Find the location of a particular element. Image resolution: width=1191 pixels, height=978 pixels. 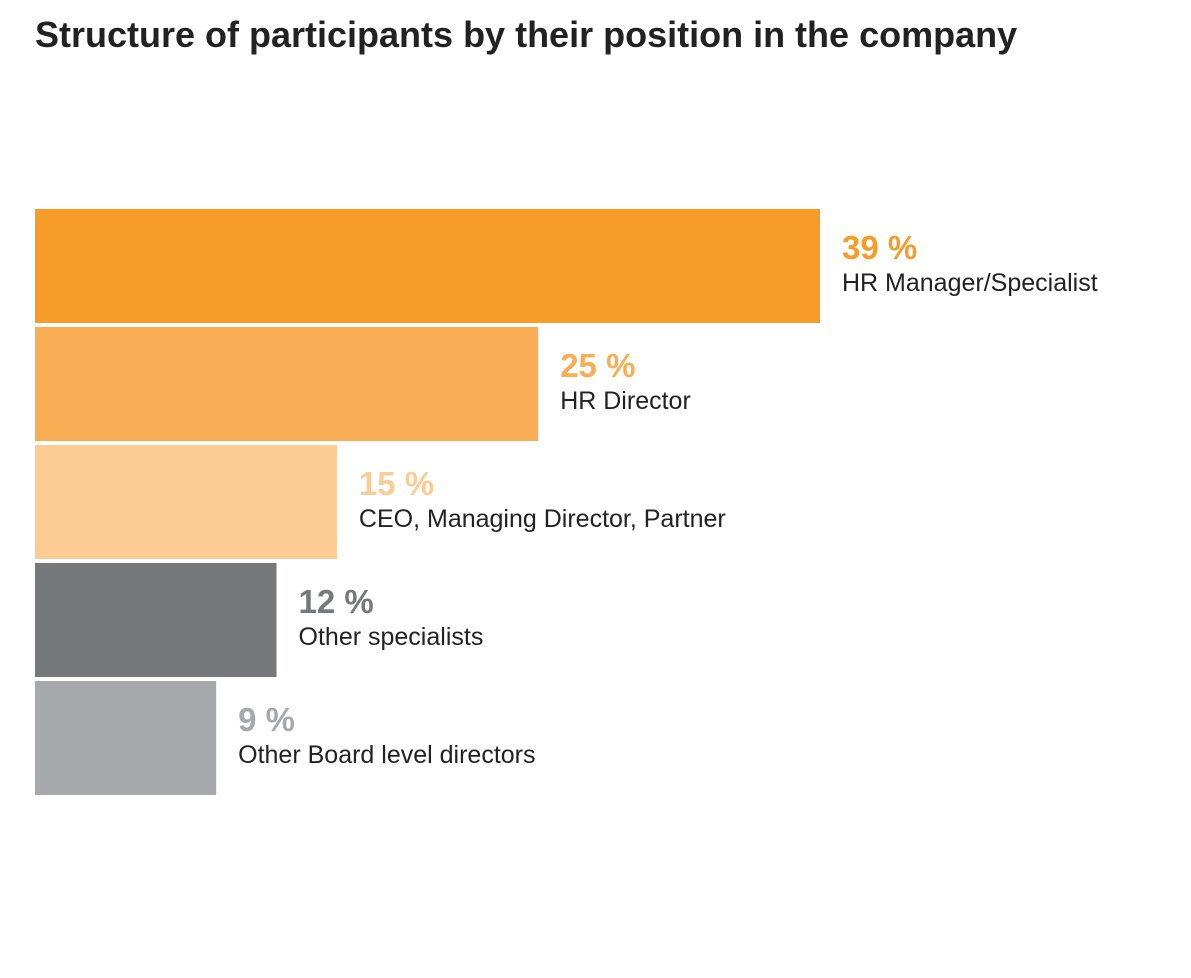

value-label-1: 39 % is located at coordinates (879, 247).